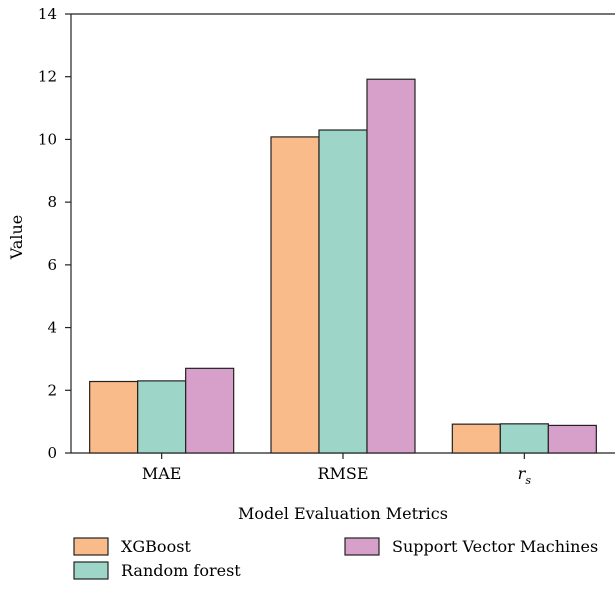 The height and width of the screenshot is (598, 615). I want to click on y-tick-label: 10, so click(47, 139).